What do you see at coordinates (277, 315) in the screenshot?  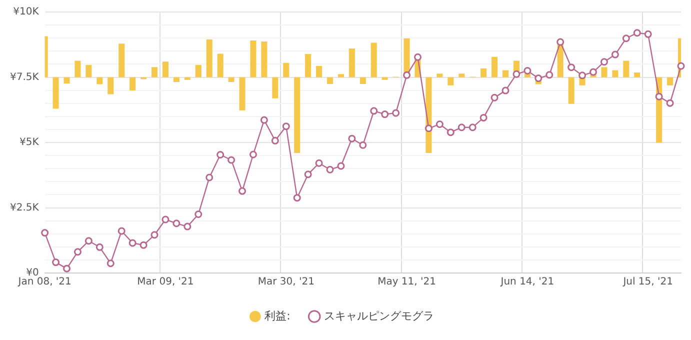 I see `legend-label: 利益:` at bounding box center [277, 315].